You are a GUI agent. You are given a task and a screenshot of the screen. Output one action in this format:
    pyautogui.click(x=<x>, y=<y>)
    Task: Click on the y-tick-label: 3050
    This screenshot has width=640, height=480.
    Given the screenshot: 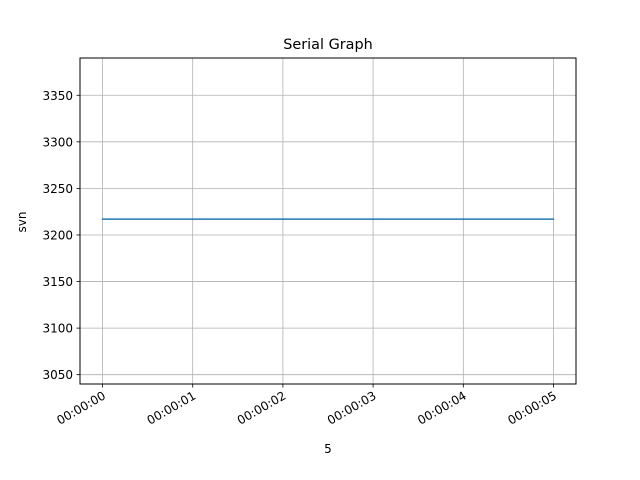 What is the action you would take?
    pyautogui.click(x=57, y=375)
    